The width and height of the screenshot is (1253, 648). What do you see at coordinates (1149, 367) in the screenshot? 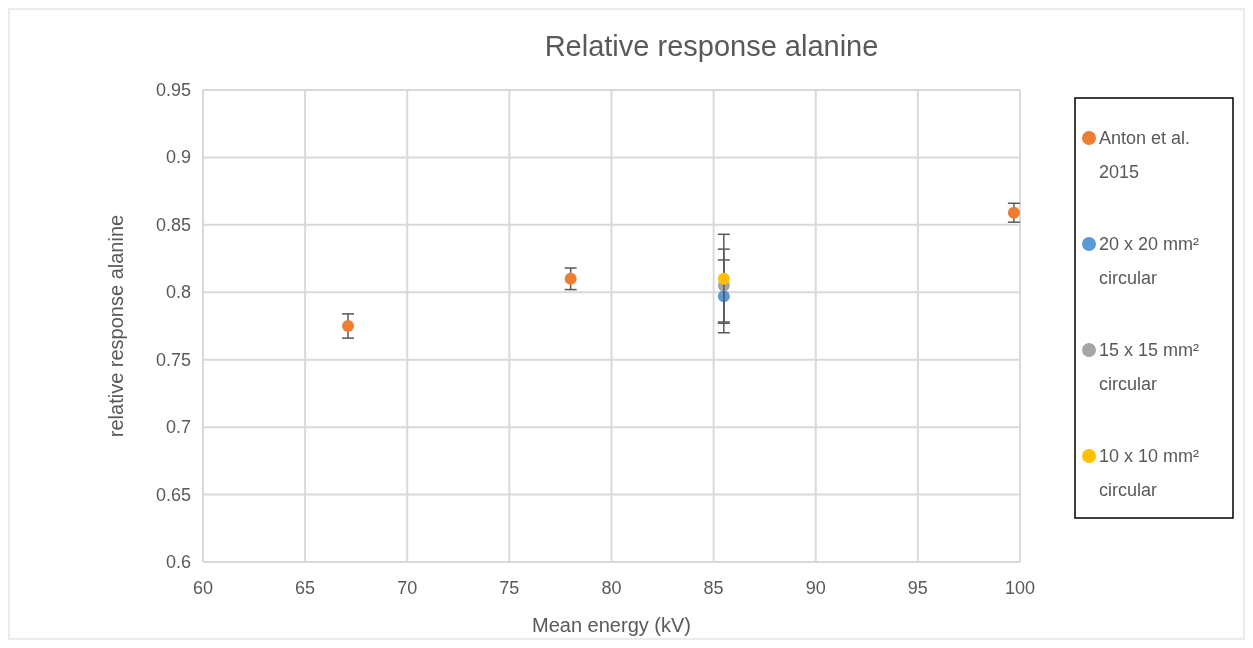
I see `legend-label: 15 x 15 mm² circular` at bounding box center [1149, 367].